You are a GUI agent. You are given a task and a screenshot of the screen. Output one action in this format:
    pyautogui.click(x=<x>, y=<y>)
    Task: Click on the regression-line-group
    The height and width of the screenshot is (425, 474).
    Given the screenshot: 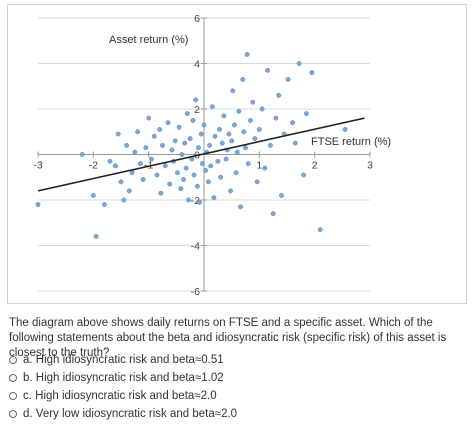 What is the action you would take?
    pyautogui.click(x=201, y=154)
    